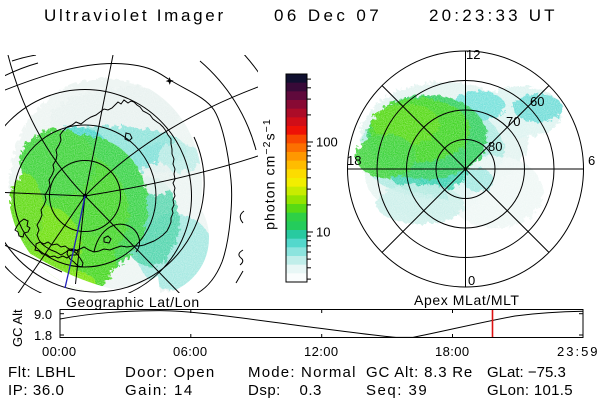  I want to click on svg-text: 6, so click(591, 160).